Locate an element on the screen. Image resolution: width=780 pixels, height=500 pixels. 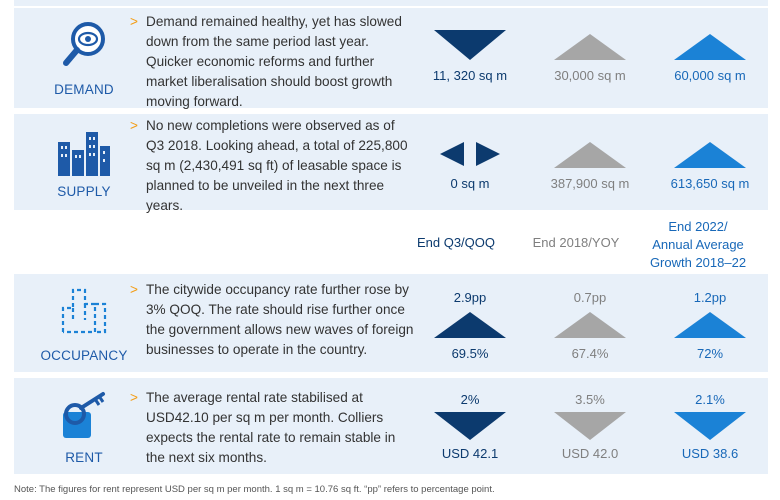
occupancy-label: OCCUPANCY is located at coordinates (84, 355).